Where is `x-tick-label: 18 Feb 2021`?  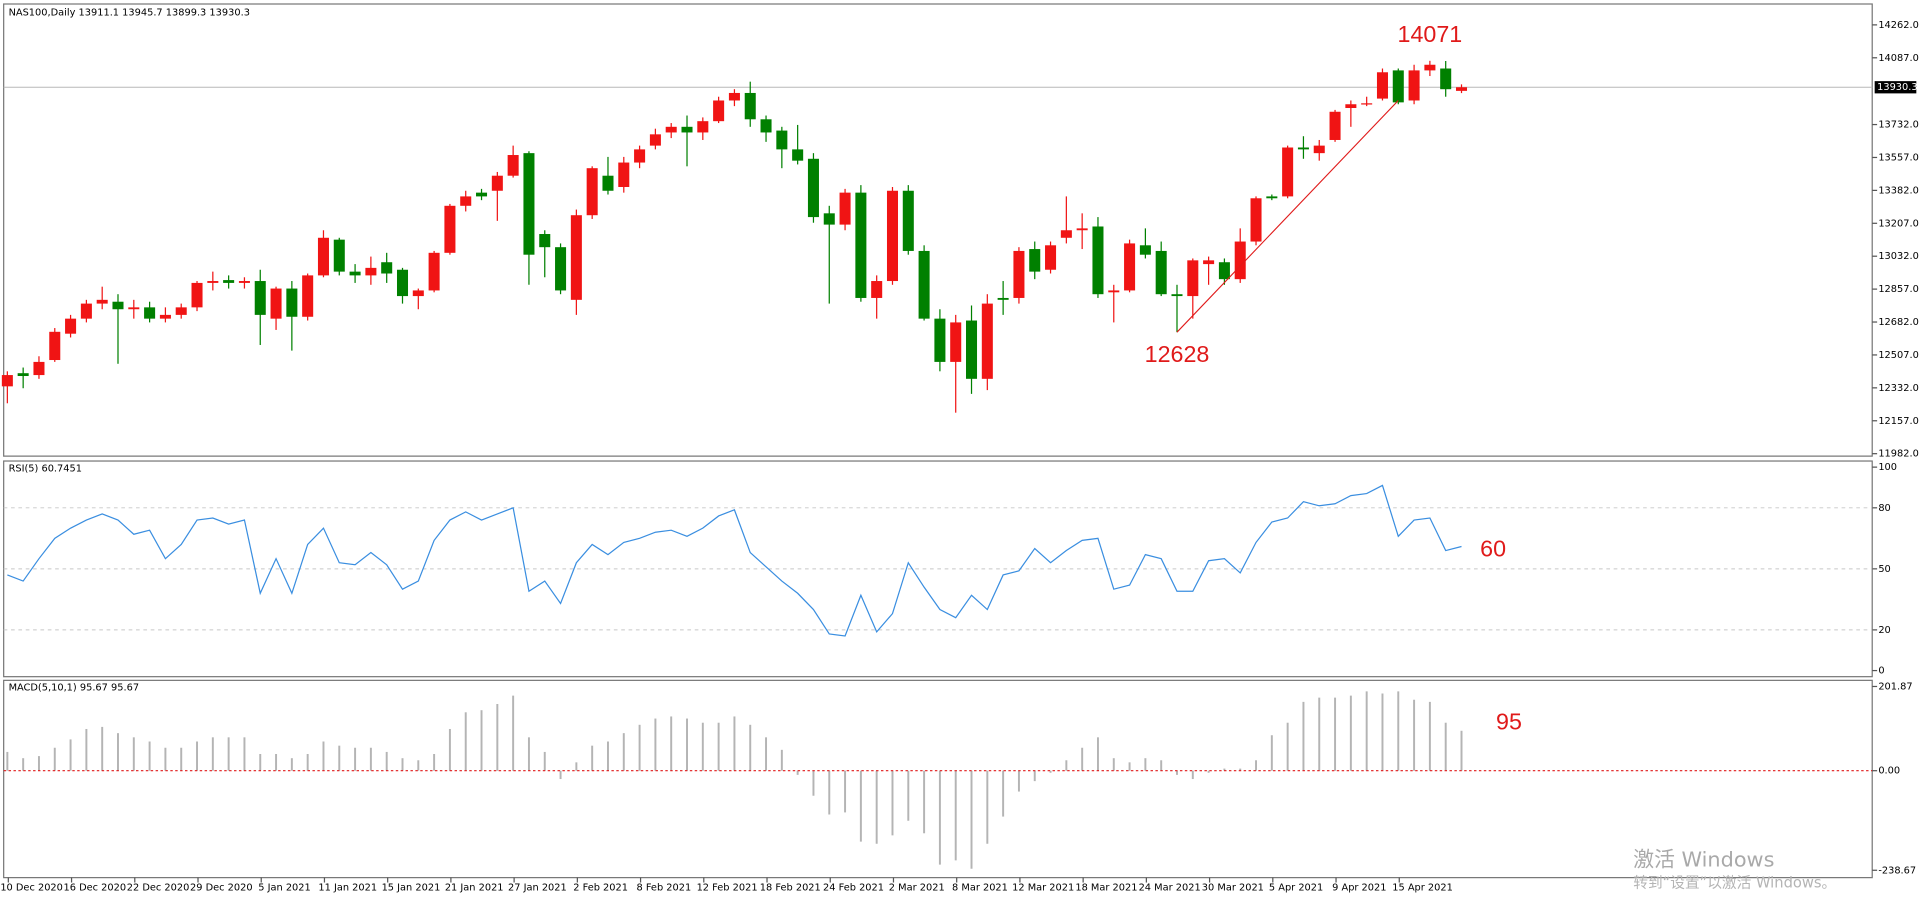
x-tick-label: 18 Feb 2021 is located at coordinates (790, 887).